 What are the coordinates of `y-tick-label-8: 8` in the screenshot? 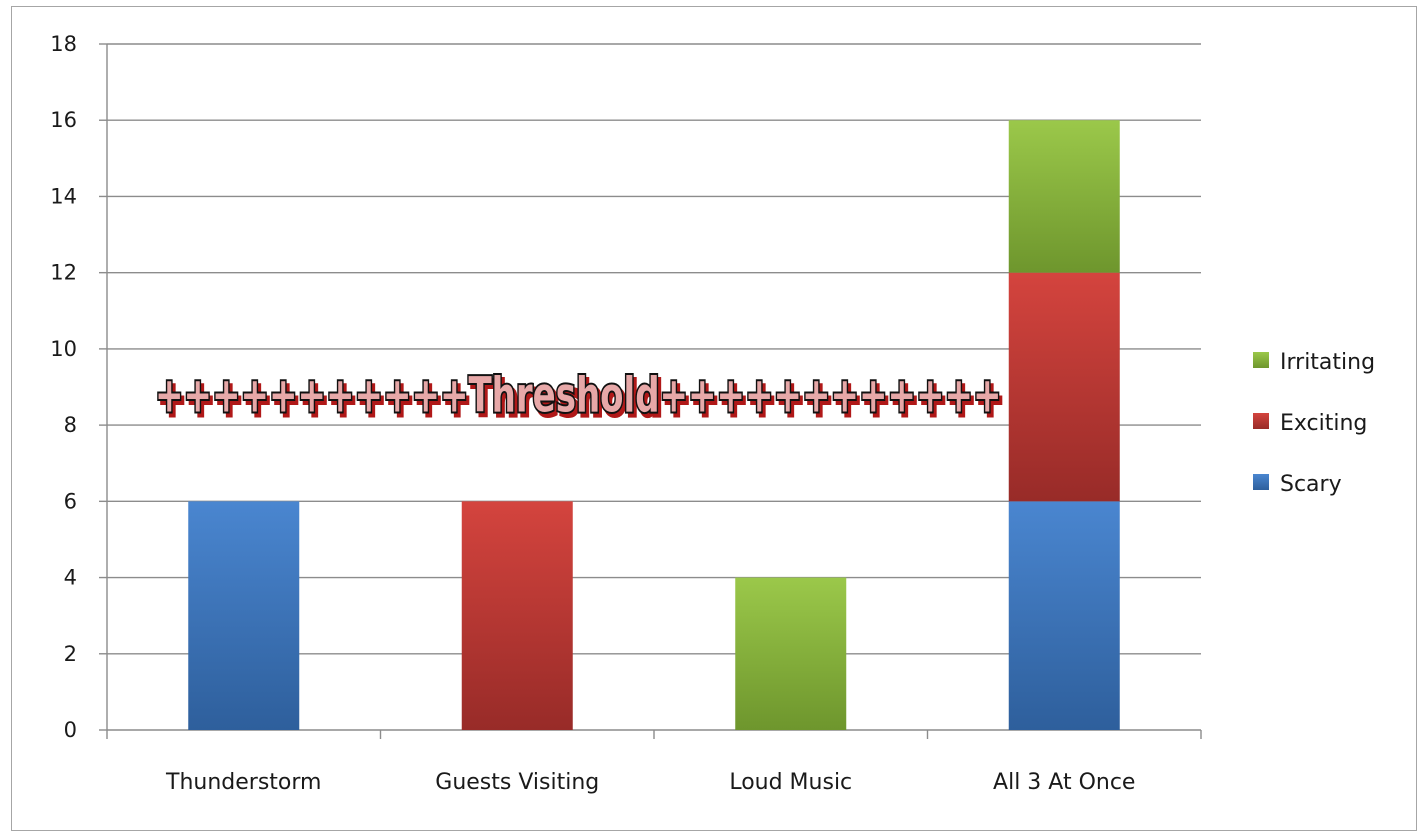 It's located at (70, 425).